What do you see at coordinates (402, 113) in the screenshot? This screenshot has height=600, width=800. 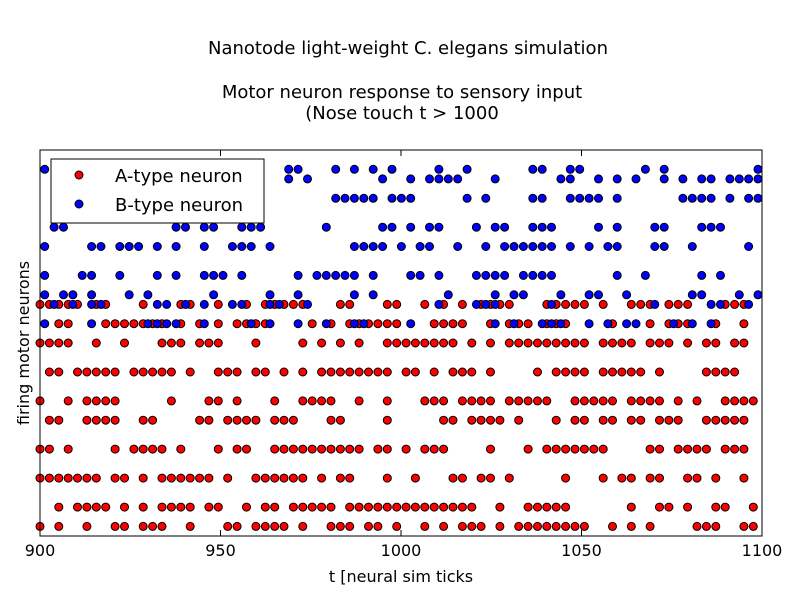 I see `chart-title-line-4: (Nose touch t > 1000` at bounding box center [402, 113].